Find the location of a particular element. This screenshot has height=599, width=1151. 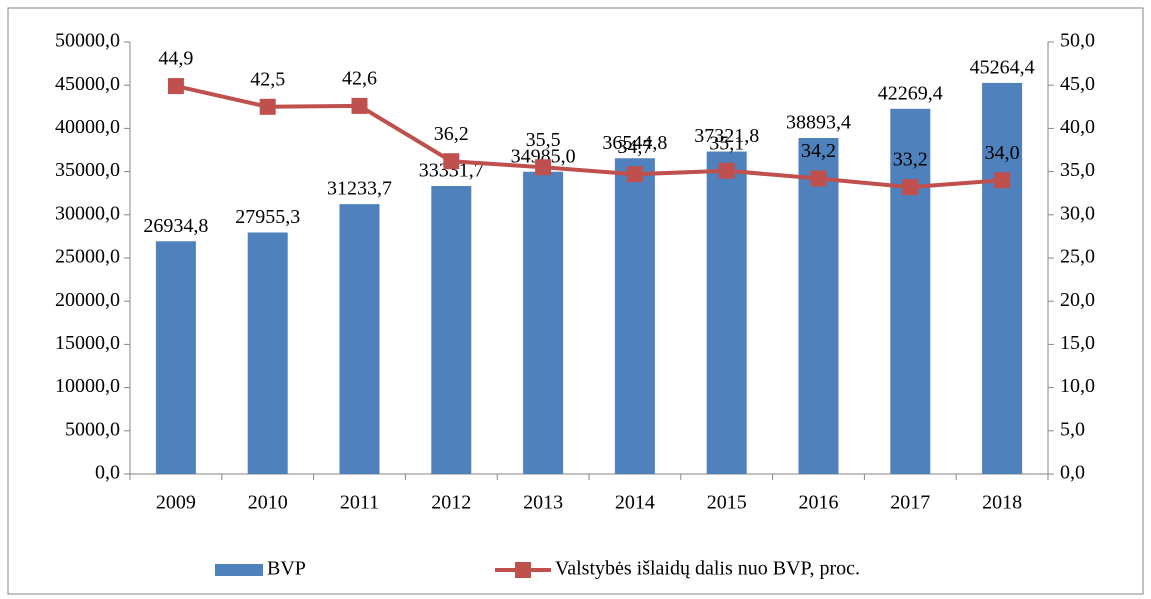

y-tick-label: 25000,0 is located at coordinates (87, 257).